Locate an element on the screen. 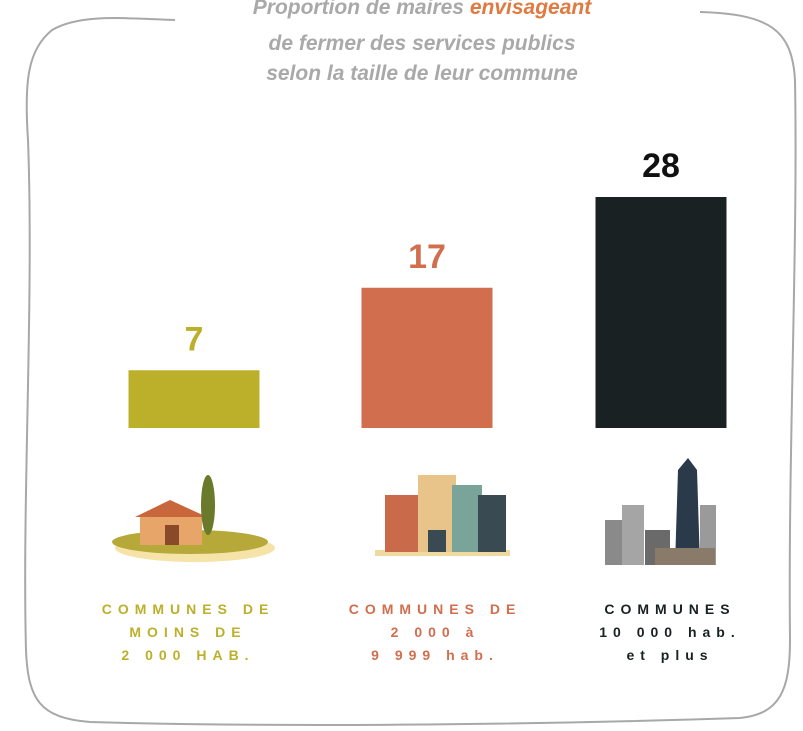 Image resolution: width=803 pixels, height=731 pixels. value-label: 28 is located at coordinates (661, 166).